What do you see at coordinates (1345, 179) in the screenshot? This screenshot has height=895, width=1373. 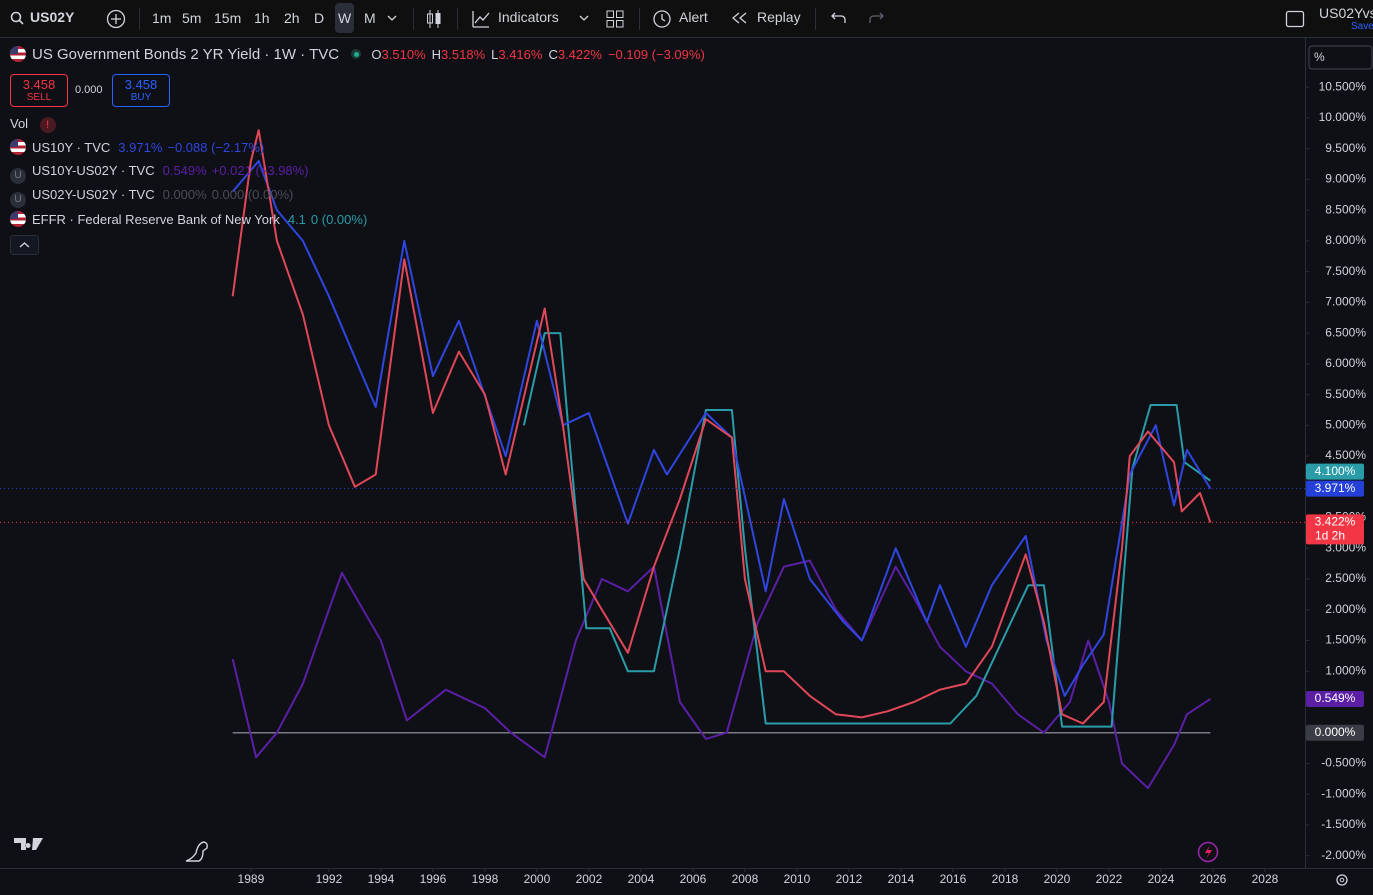 I see `y-tick-label: 9.000%` at bounding box center [1345, 179].